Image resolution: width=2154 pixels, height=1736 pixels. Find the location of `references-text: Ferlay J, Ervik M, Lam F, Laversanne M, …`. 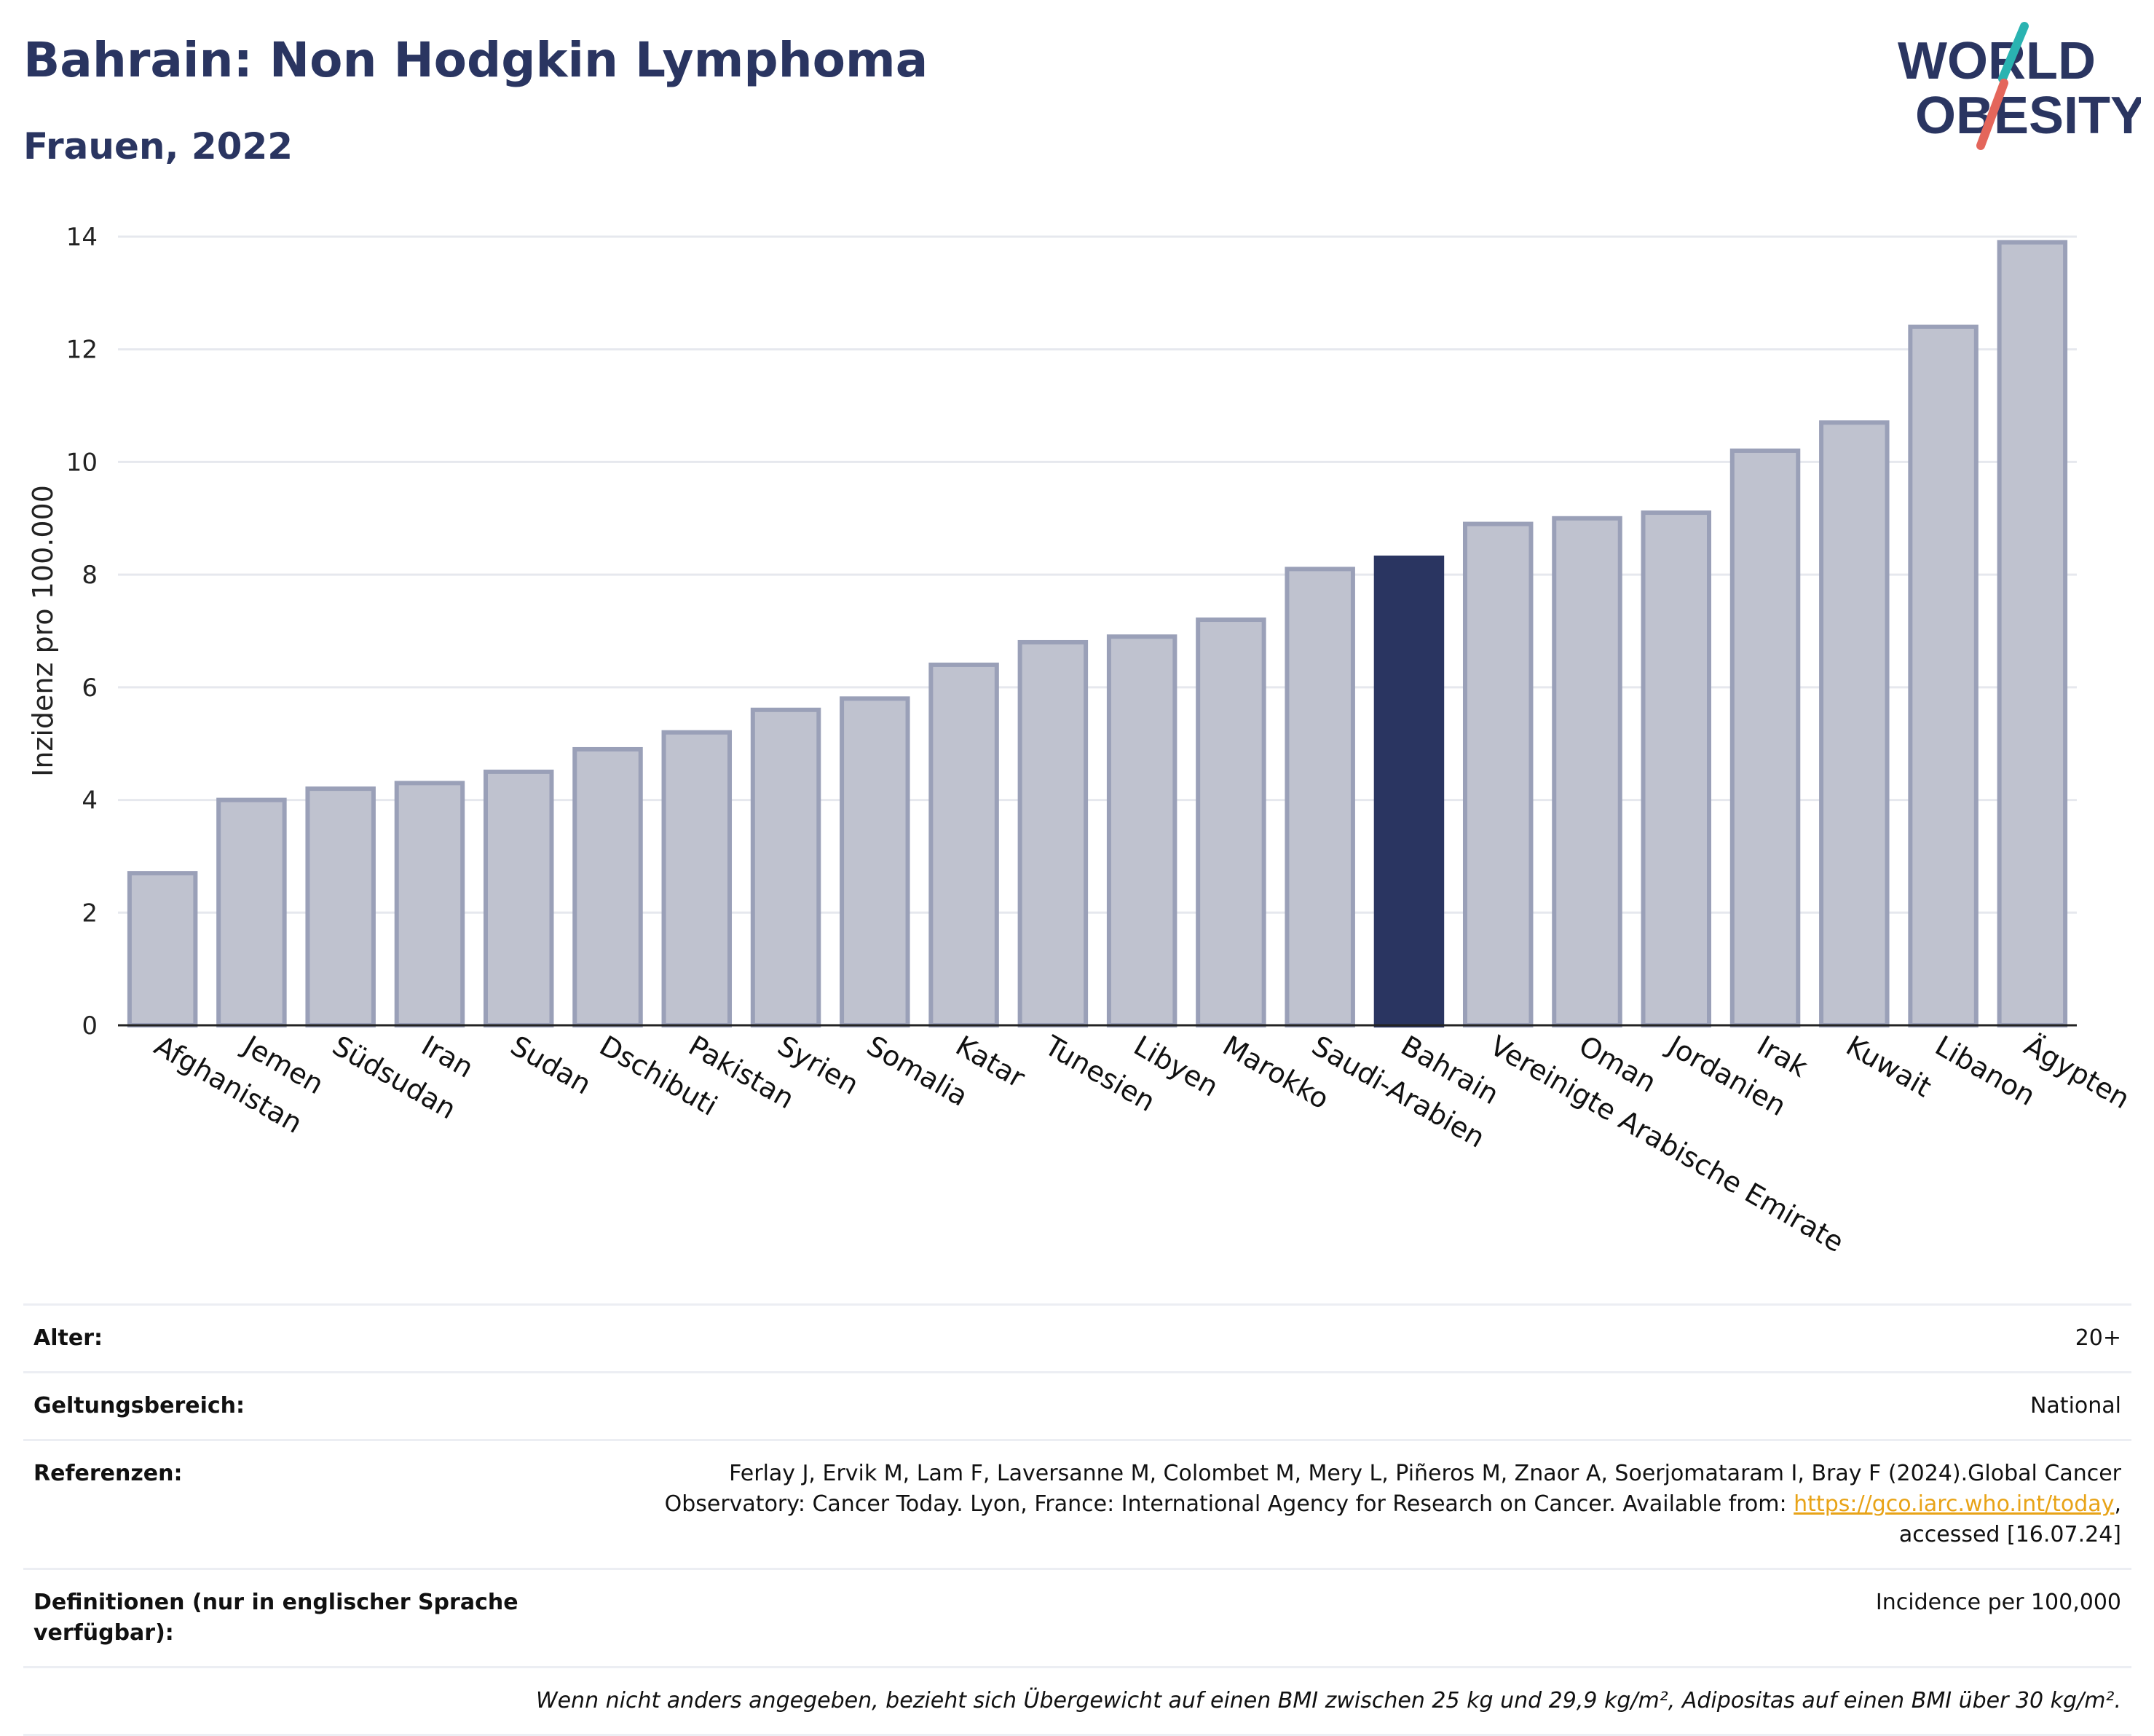

references-text: Ferlay J, Ervik M, Lam F, Laversanne M, … is located at coordinates (1392, 1489).